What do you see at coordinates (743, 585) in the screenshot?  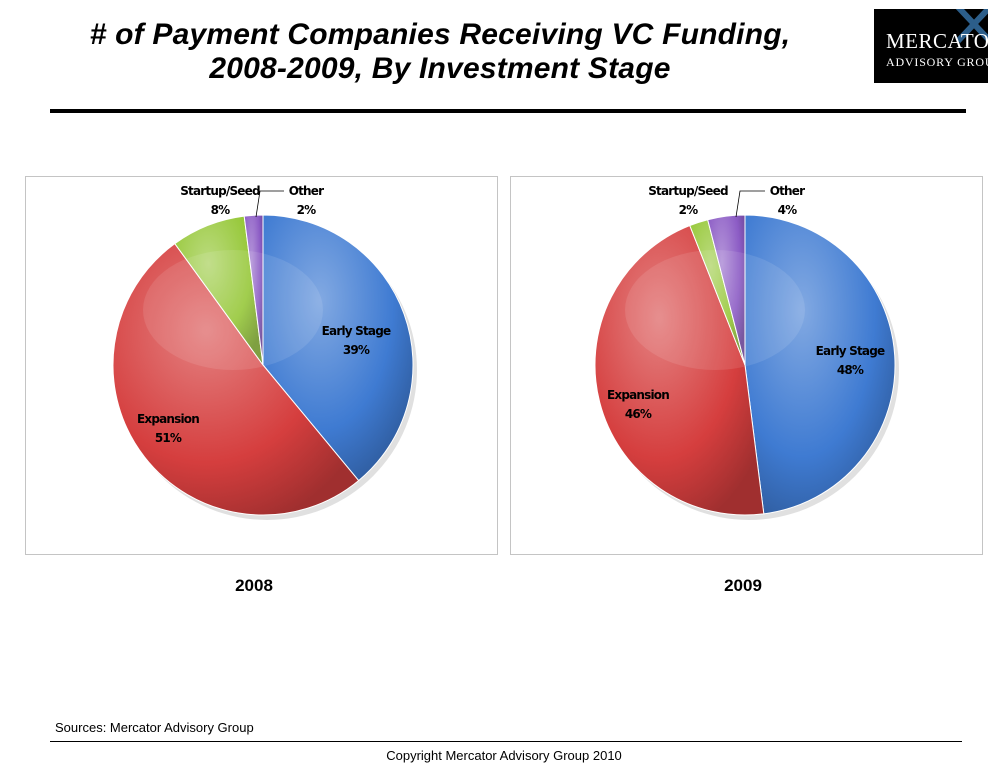 I see `chart-2009-year-label: 2009` at bounding box center [743, 585].